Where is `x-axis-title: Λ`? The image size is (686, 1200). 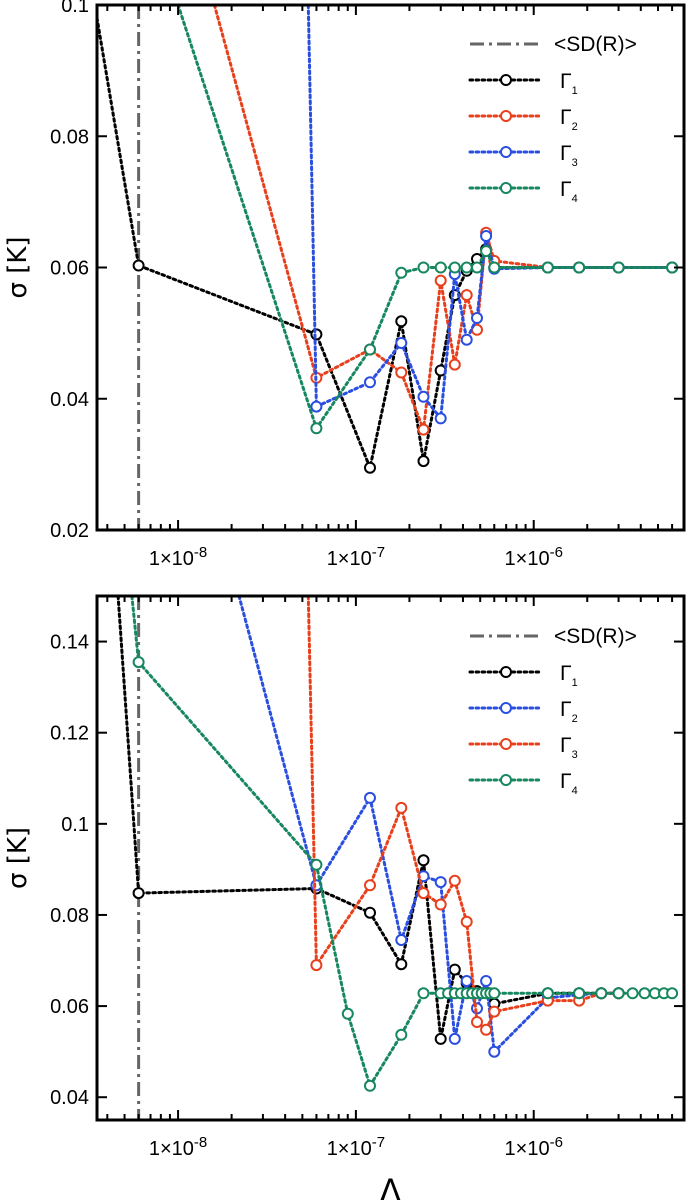
x-axis-title: Λ is located at coordinates (391, 1186).